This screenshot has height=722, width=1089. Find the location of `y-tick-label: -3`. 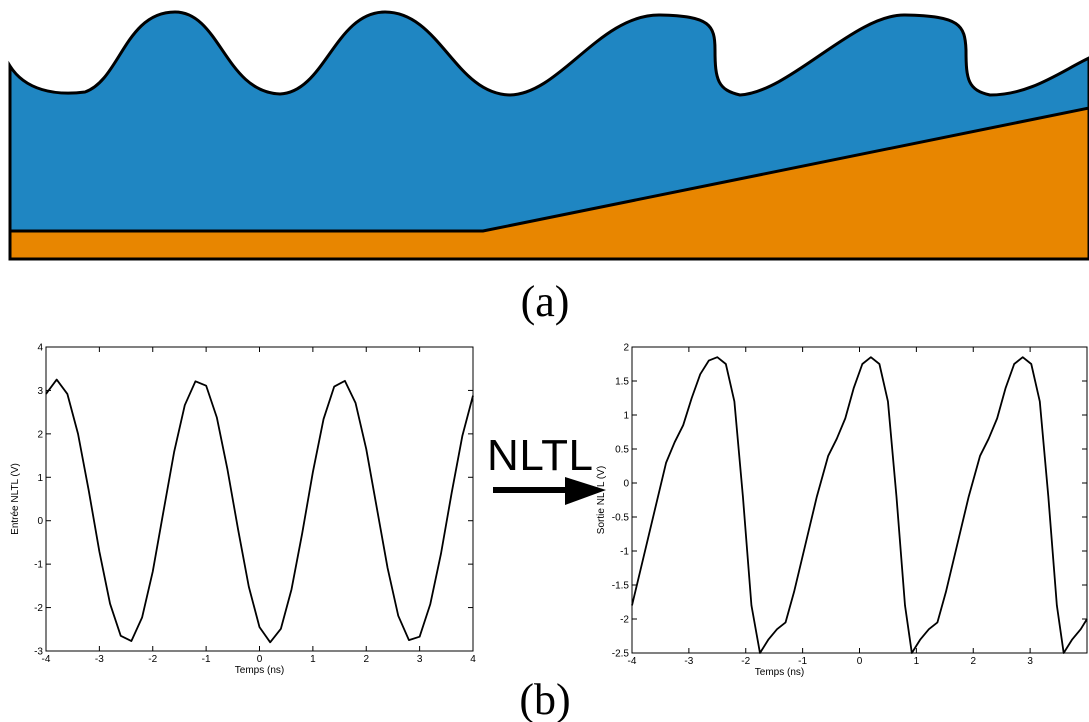

y-tick-label: -3 is located at coordinates (38, 652).